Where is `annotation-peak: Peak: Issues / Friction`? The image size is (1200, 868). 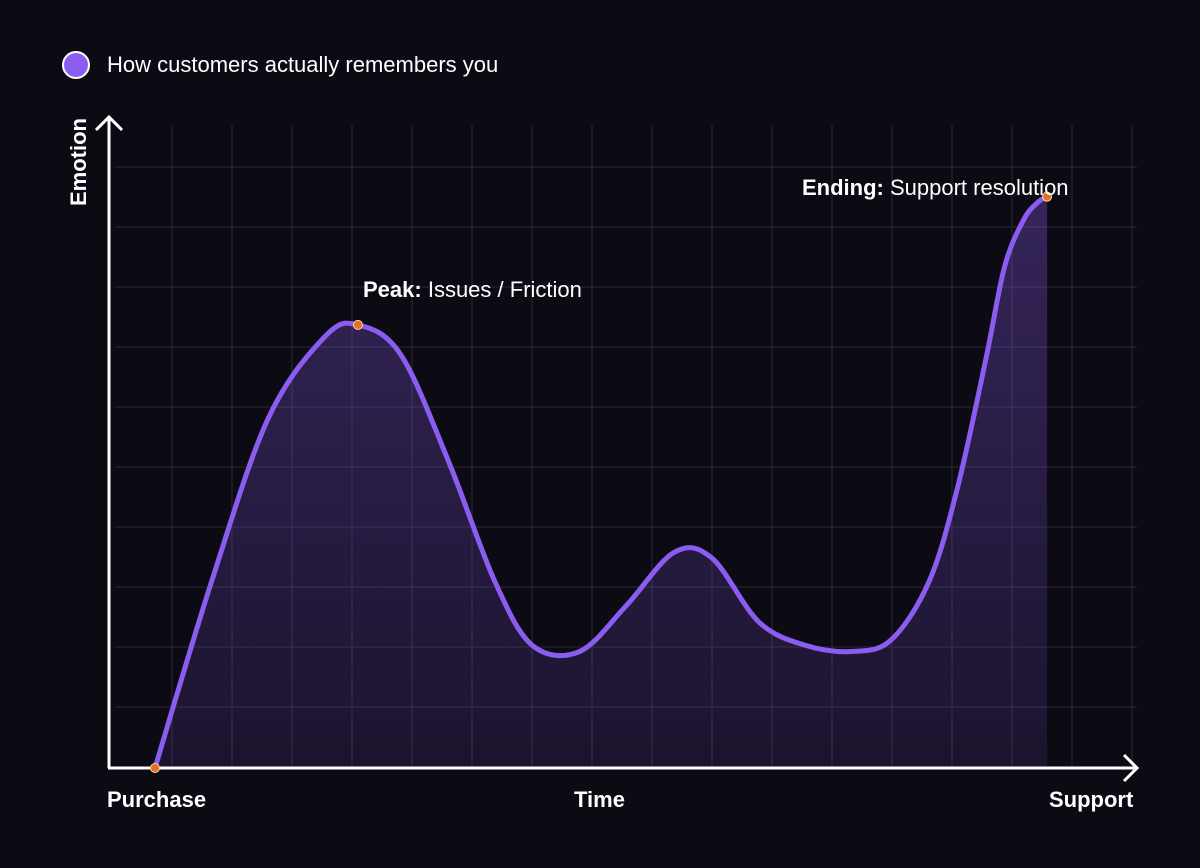 annotation-peak: Peak: Issues / Friction is located at coordinates (472, 290).